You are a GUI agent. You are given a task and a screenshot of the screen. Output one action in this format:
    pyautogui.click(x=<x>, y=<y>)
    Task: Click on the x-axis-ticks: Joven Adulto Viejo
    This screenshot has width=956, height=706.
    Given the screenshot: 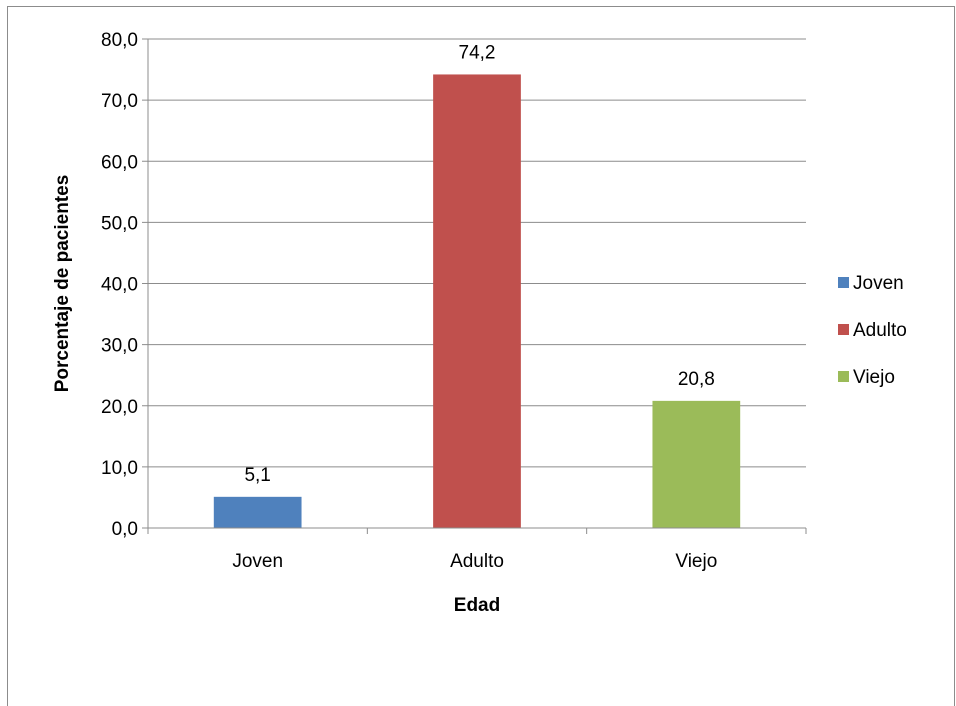 What is the action you would take?
    pyautogui.click(x=477, y=550)
    